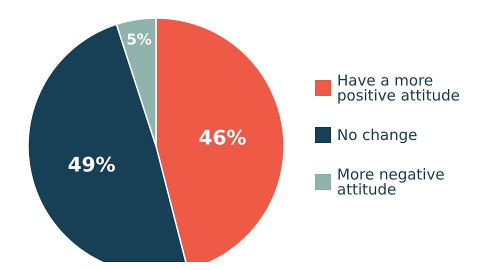  What do you see at coordinates (398, 88) in the screenshot?
I see `legend-label: Have a more positive attitude` at bounding box center [398, 88].